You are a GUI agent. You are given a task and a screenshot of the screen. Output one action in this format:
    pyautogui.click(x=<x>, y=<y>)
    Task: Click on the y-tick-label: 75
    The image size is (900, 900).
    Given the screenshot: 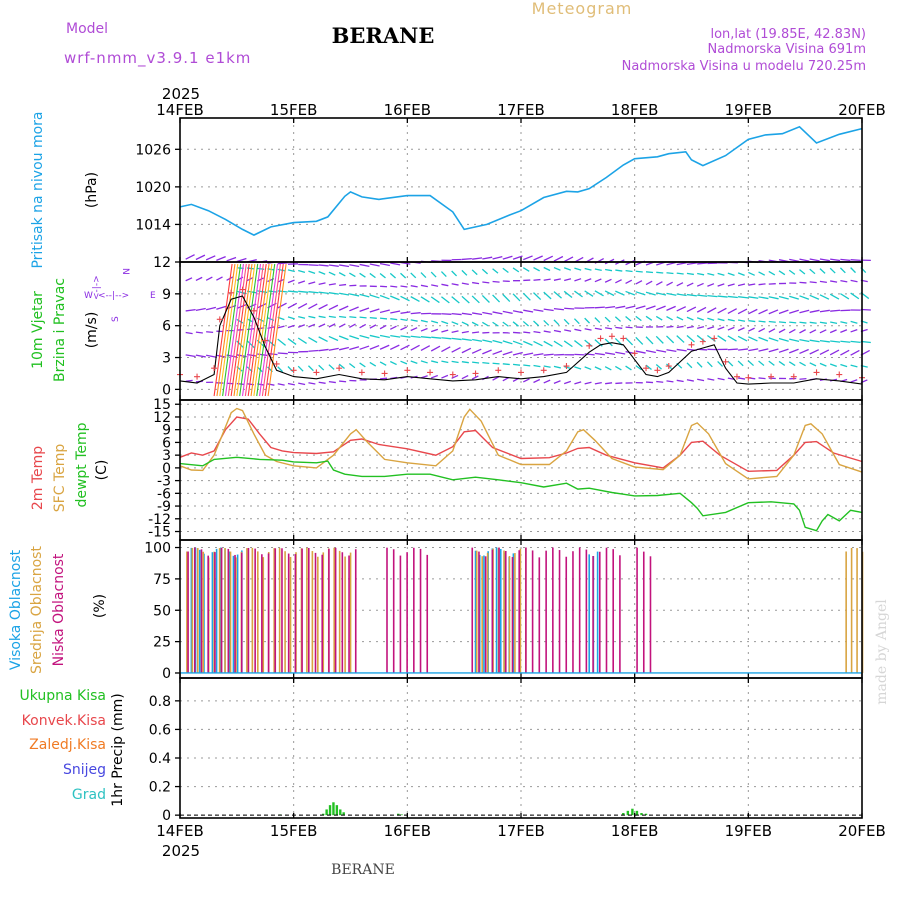 What is the action you would take?
    pyautogui.click(x=162, y=580)
    